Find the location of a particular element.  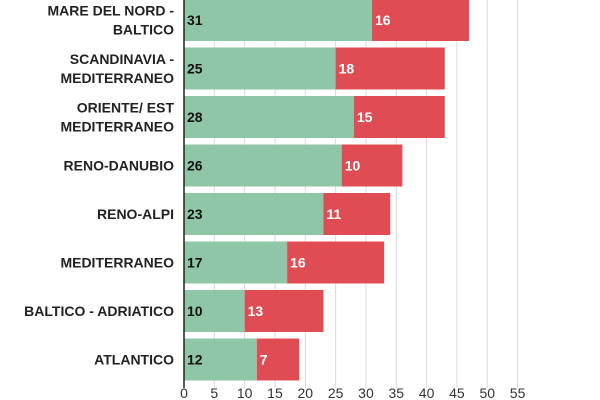

x-tick-label: 20 is located at coordinates (306, 392).